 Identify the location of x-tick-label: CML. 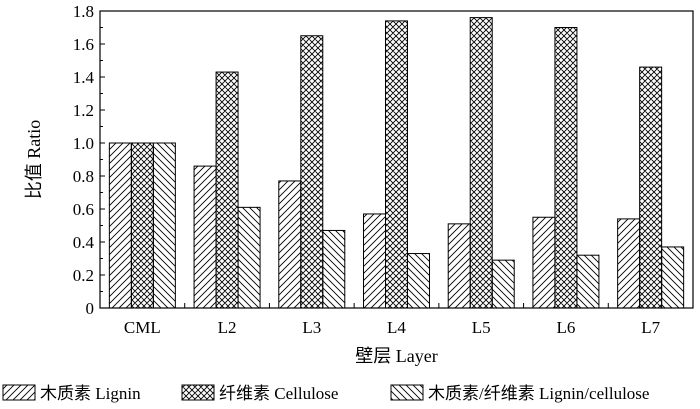
(142, 327).